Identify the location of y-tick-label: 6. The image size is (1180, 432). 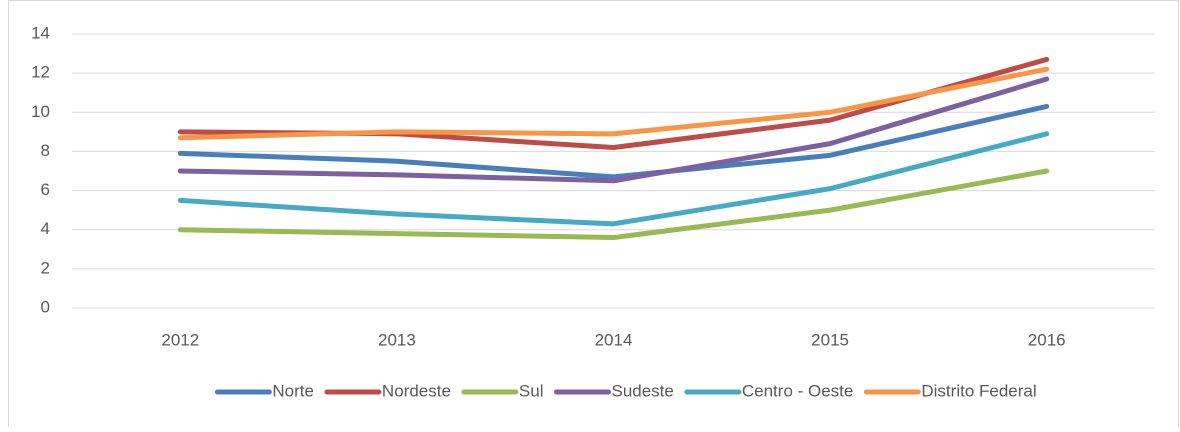
(45, 189).